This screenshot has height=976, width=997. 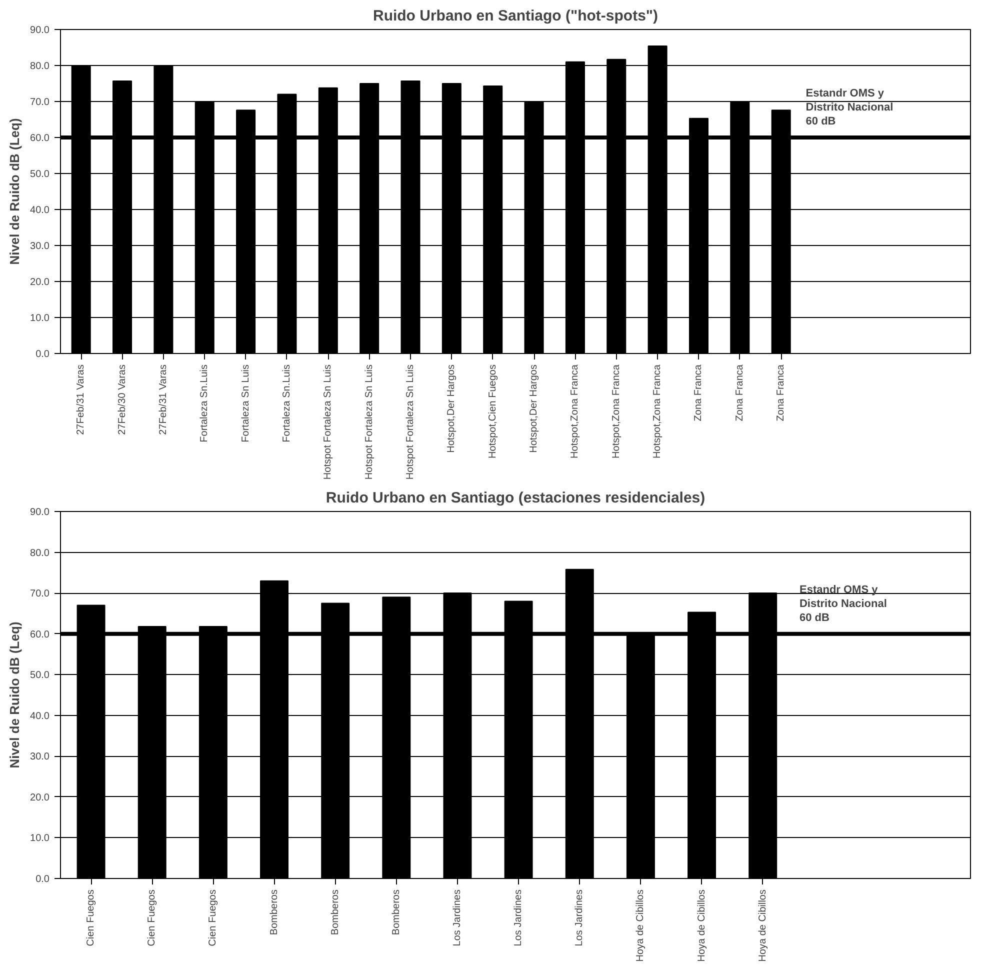 I want to click on chart-title: Ruido Urbano en Santiago (estaciones residenciales), so click(x=516, y=498).